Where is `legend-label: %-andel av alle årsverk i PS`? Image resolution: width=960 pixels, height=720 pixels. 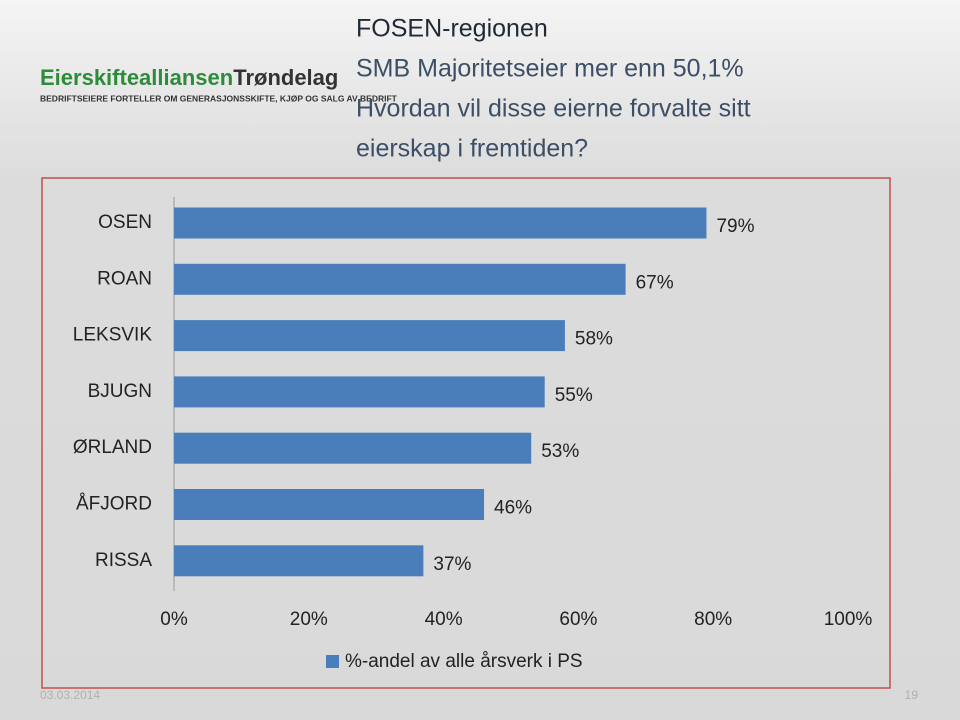 legend-label: %-andel av alle årsverk i PS is located at coordinates (464, 661).